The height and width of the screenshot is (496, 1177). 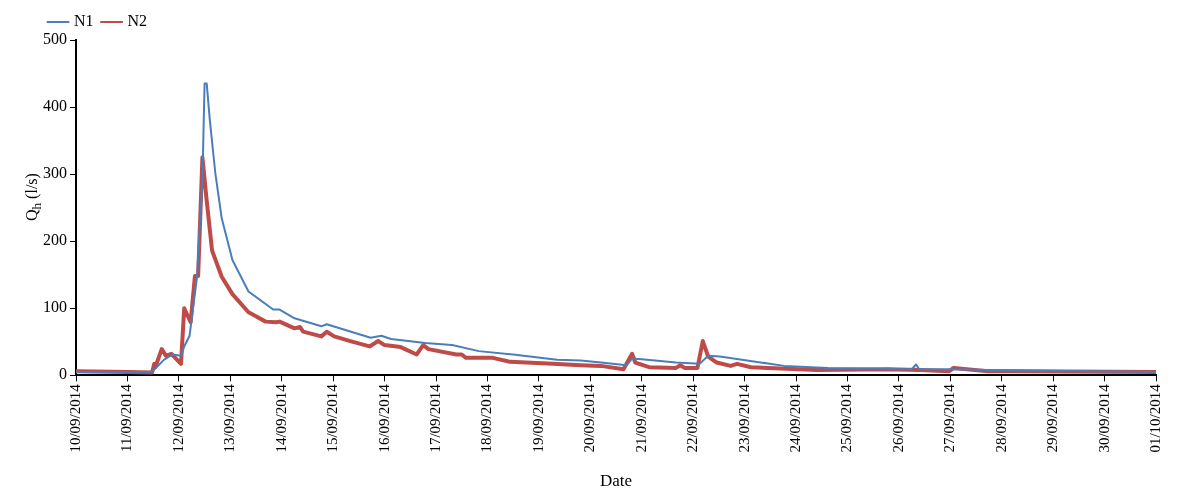 What do you see at coordinates (84, 21) in the screenshot?
I see `legend-label: N1` at bounding box center [84, 21].